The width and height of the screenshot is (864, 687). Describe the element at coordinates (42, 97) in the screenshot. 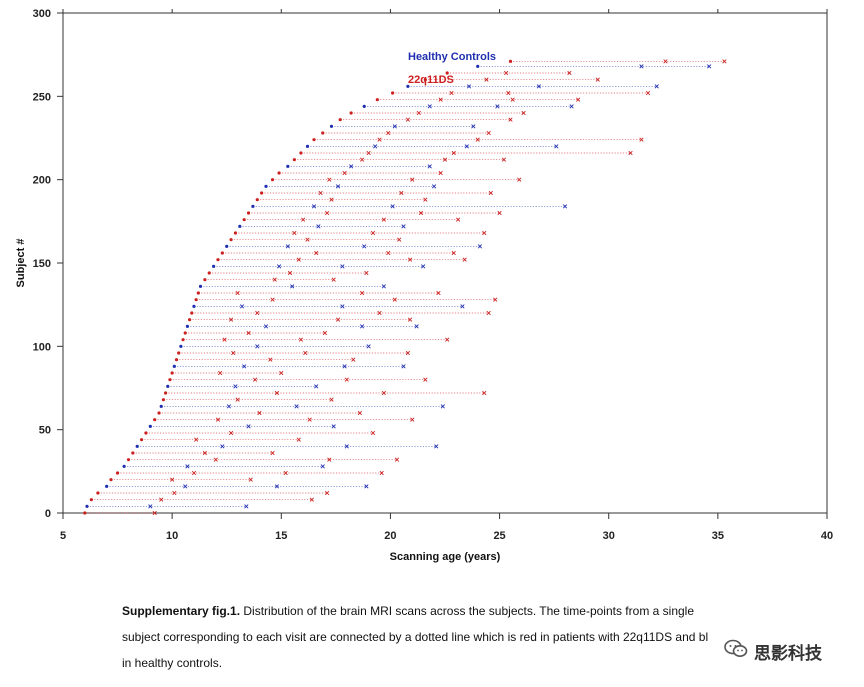

I see `y-tick-label: 250` at that location.